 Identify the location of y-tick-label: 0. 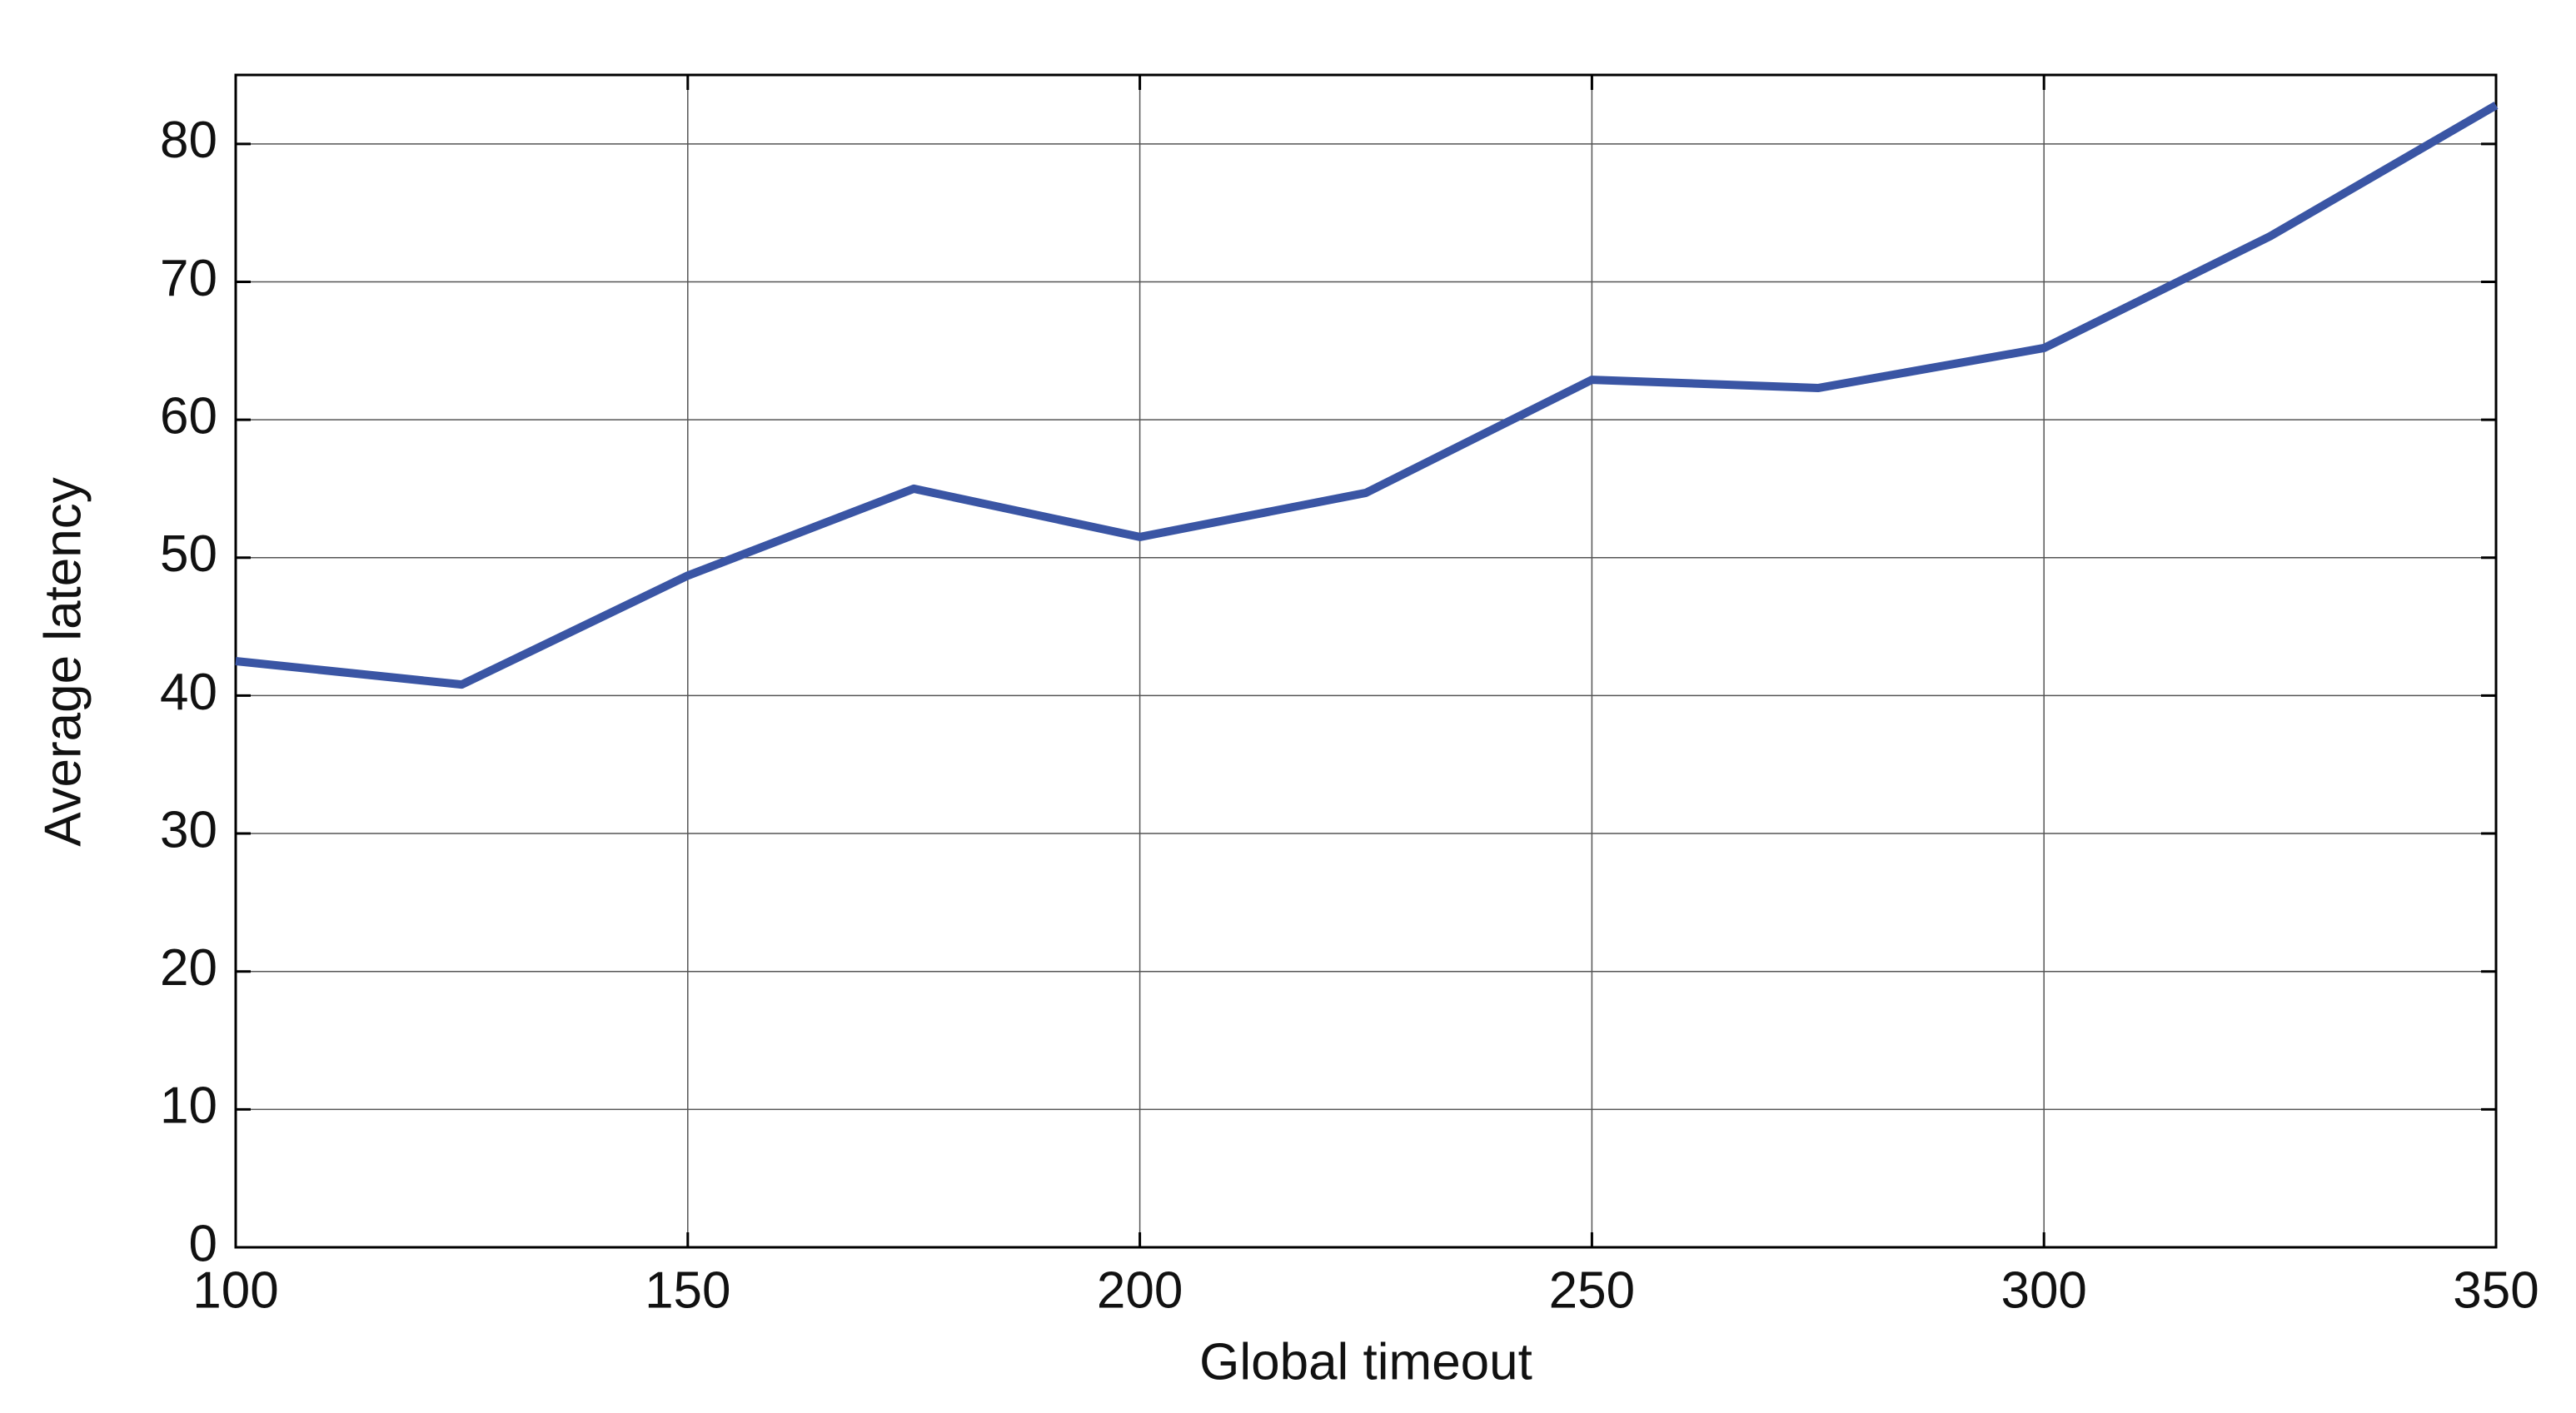
(203, 1244).